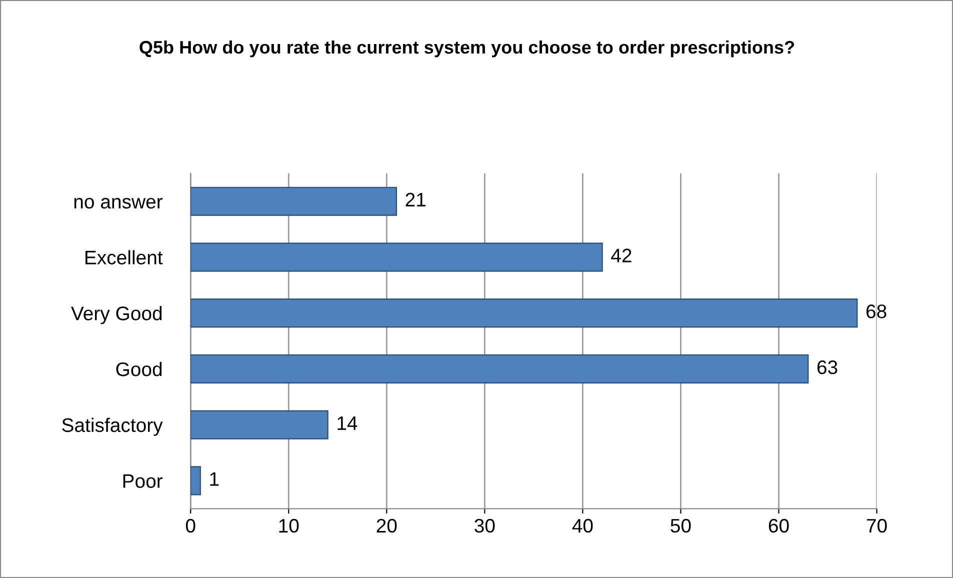  Describe the element at coordinates (621, 255) in the screenshot. I see `data-label: 42` at that location.